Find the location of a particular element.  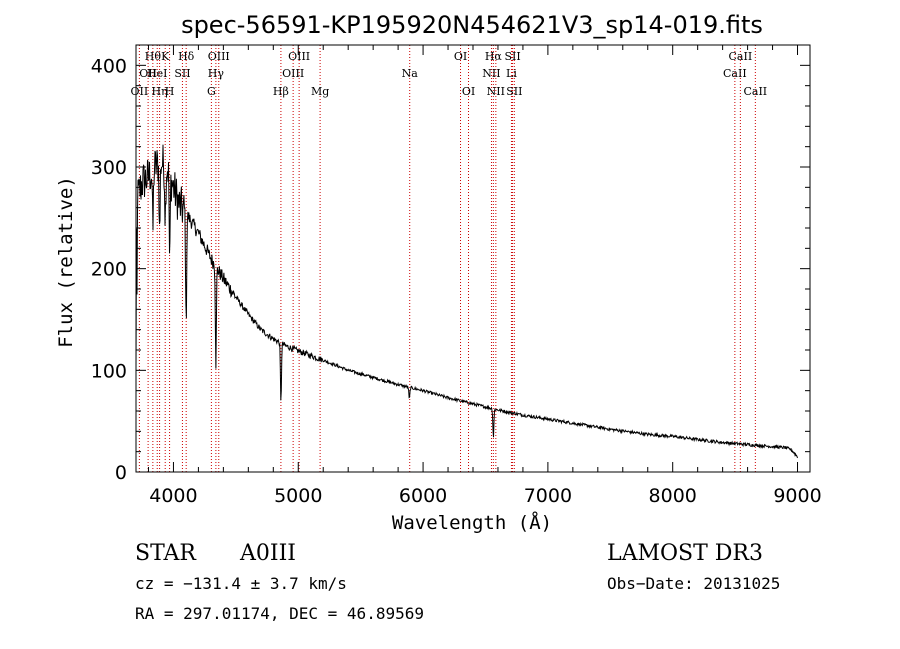

spectral-line-label: Li is located at coordinates (511, 73).